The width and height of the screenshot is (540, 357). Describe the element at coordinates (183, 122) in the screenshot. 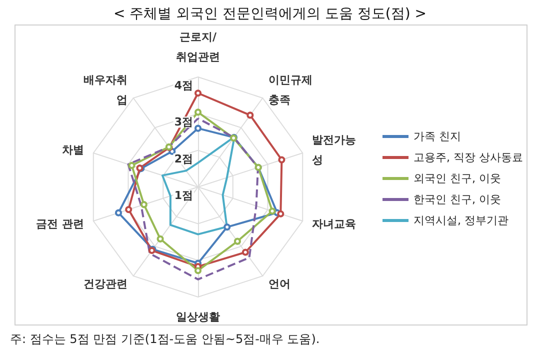

I see `y-tick-label: 3점` at that location.